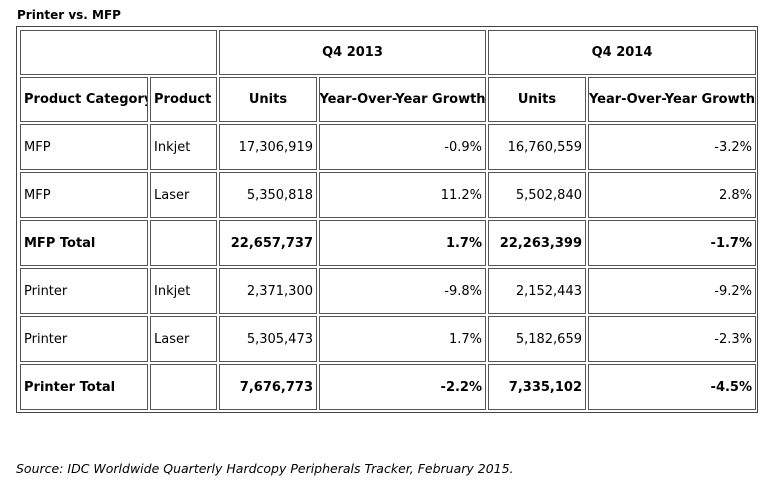 This screenshot has height=490, width=774. What do you see at coordinates (183, 99) in the screenshot?
I see `column-header-product: Product` at bounding box center [183, 99].